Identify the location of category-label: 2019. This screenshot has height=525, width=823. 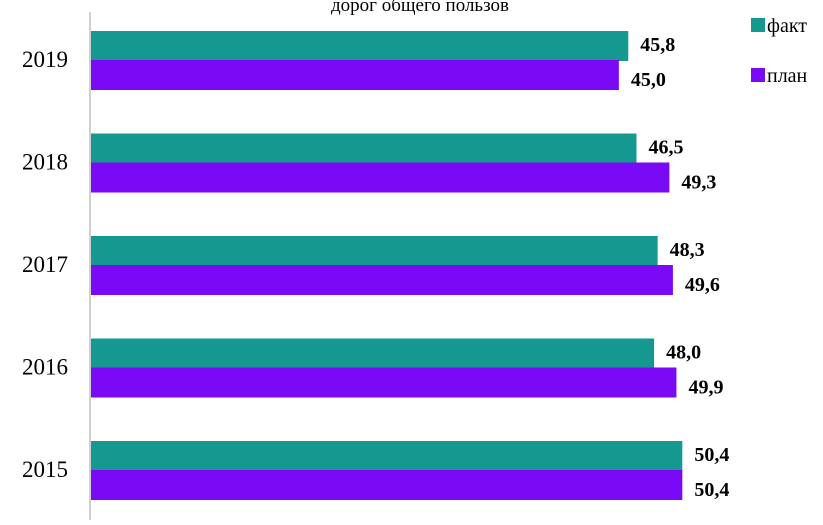
(45, 59).